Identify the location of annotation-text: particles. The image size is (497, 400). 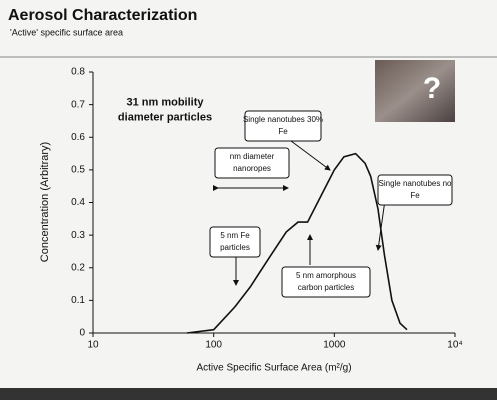
(235, 247).